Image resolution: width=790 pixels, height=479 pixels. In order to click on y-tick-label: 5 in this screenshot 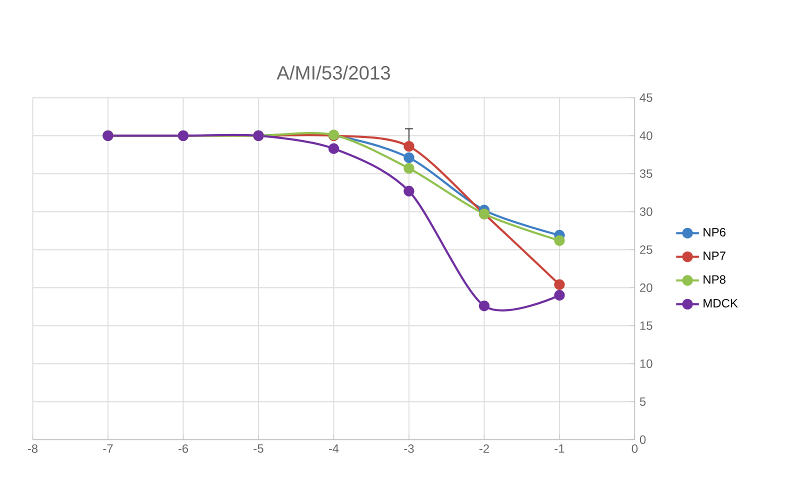, I will do `click(643, 401)`.